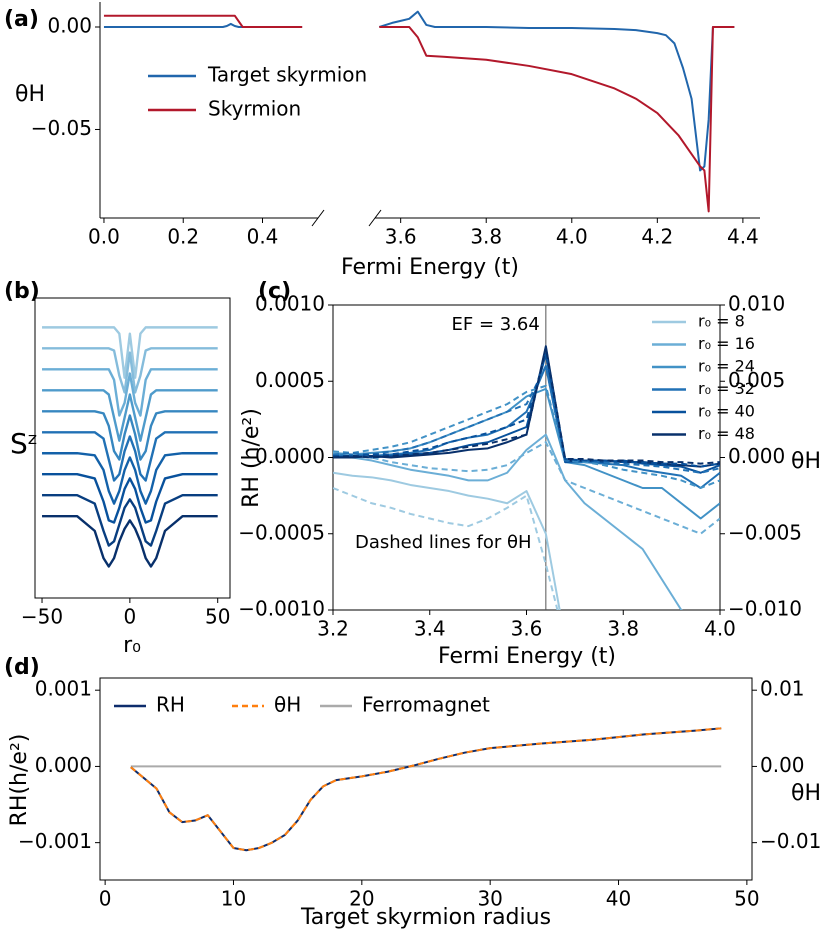 The width and height of the screenshot is (831, 933). Describe the element at coordinates (721, 321) in the screenshot. I see `legend-label: r₀ = 8` at that location.